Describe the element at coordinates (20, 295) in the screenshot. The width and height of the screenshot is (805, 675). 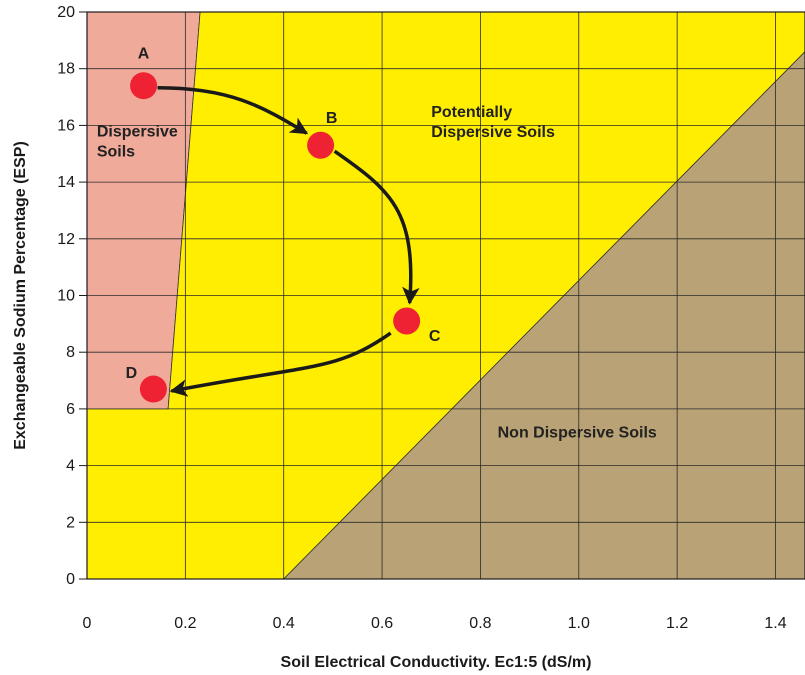
I see `y-axis-title: Exchangeable Sodium Percentage (ESP)` at that location.